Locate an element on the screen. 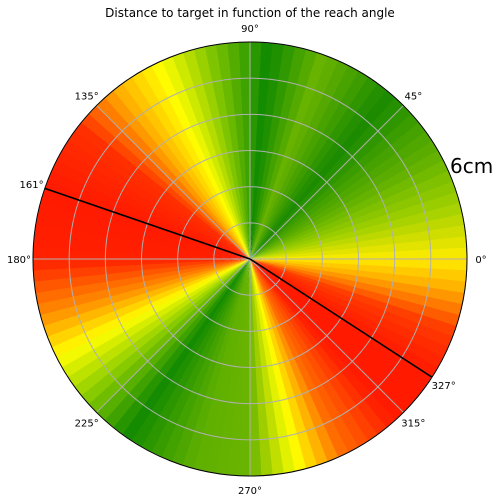 The width and height of the screenshot is (501, 503). angle-tick-label: 225° is located at coordinates (87, 423).